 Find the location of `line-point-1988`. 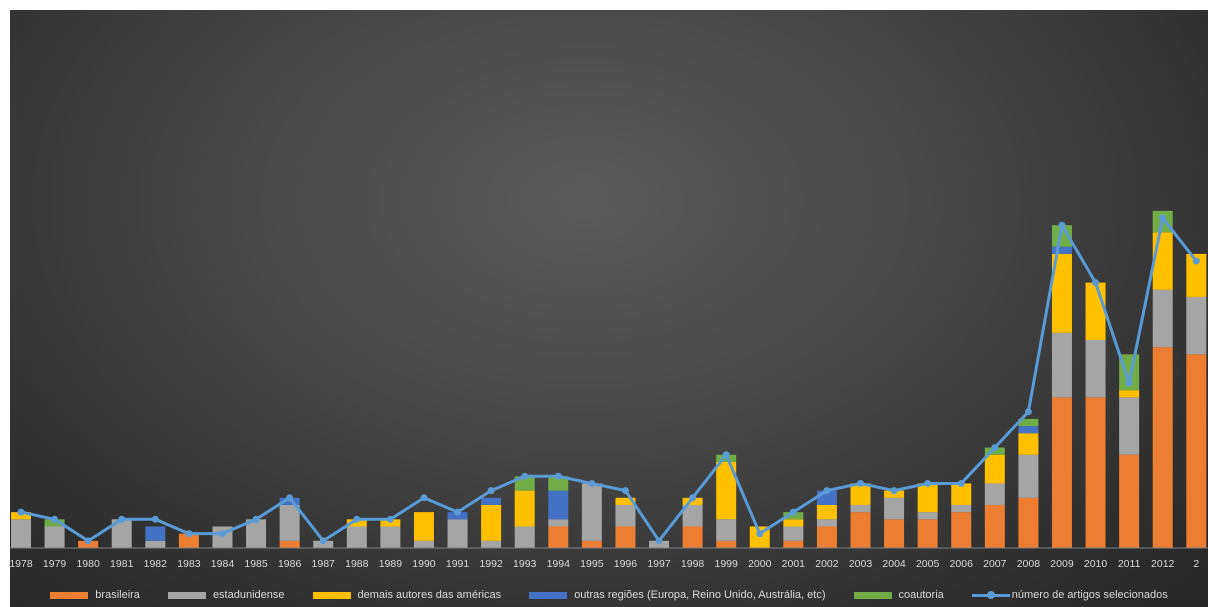

line-point-1988 is located at coordinates (357, 519).